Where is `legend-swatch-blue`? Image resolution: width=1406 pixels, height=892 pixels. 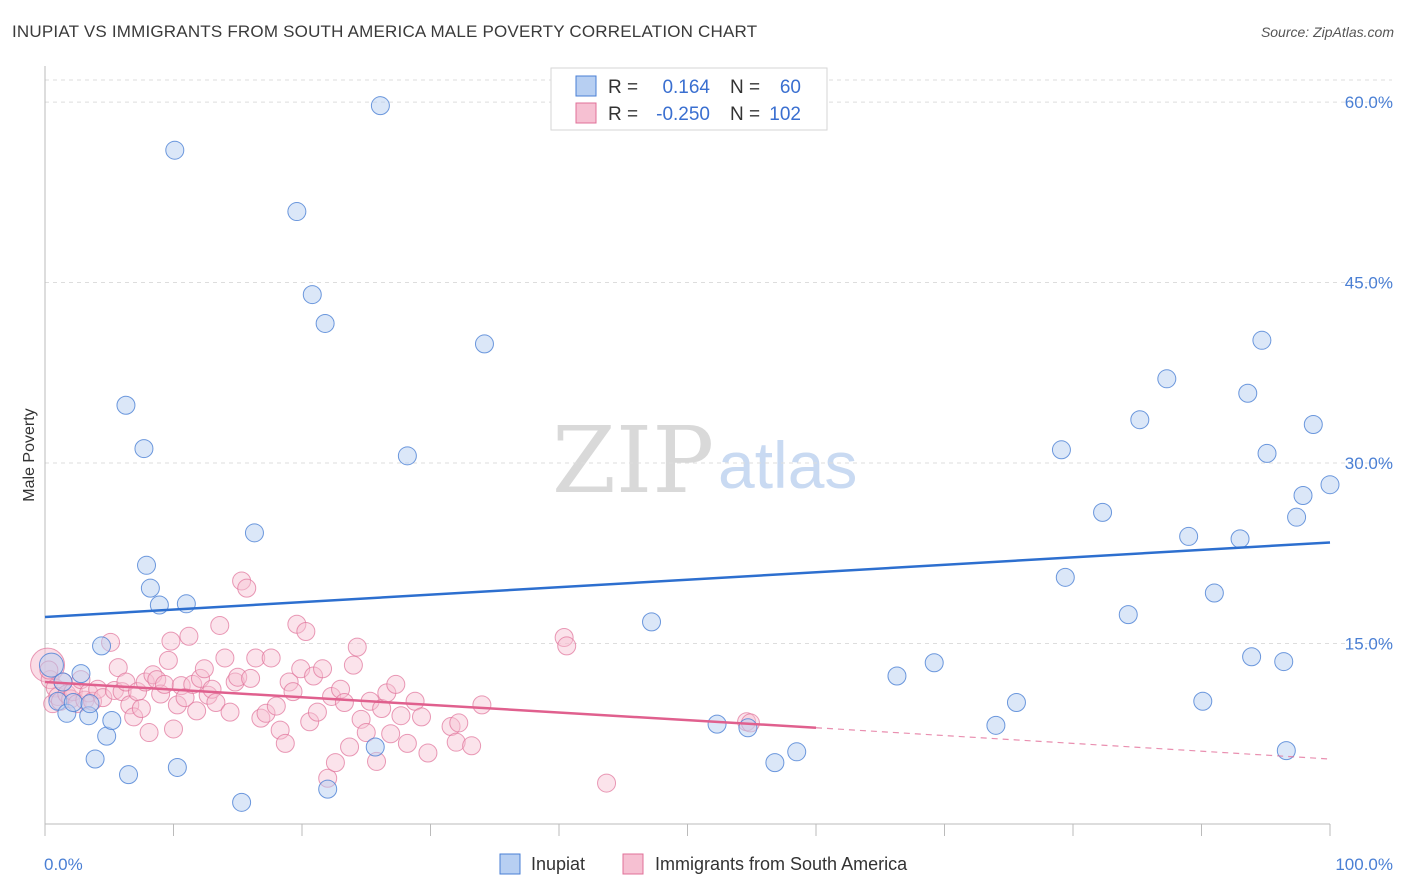 legend-swatch-blue is located at coordinates (586, 86).